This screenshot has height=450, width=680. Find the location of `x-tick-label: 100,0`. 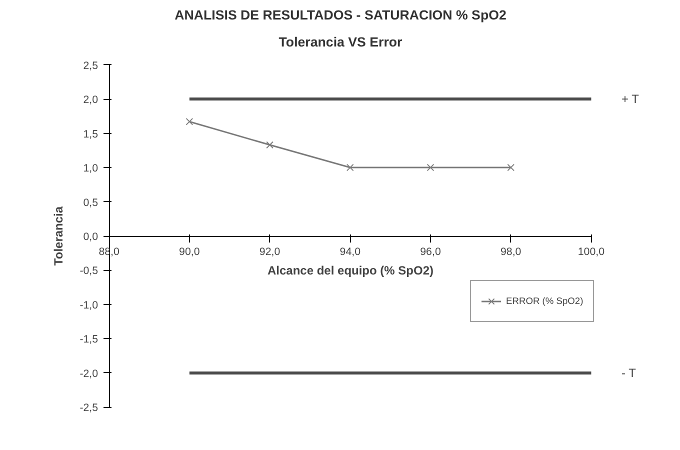

x-tick-label: 100,0 is located at coordinates (591, 252).